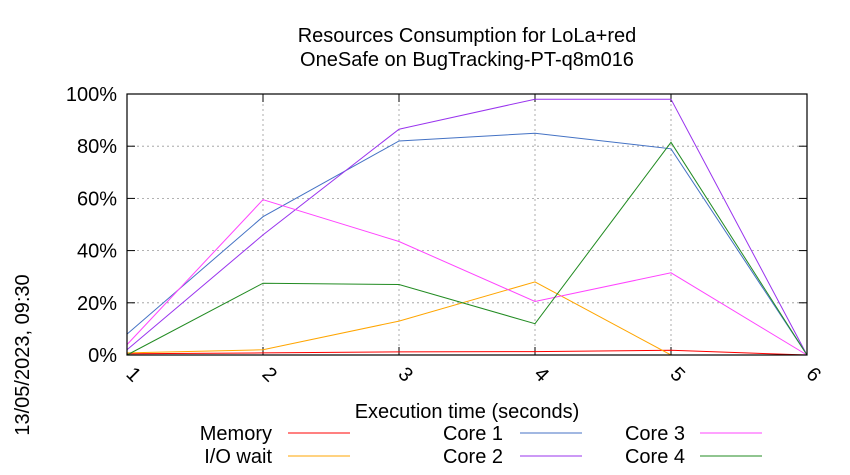 This screenshot has height=475, width=850. I want to click on legend-label-i-o-wait: I/O wait, so click(238, 457).